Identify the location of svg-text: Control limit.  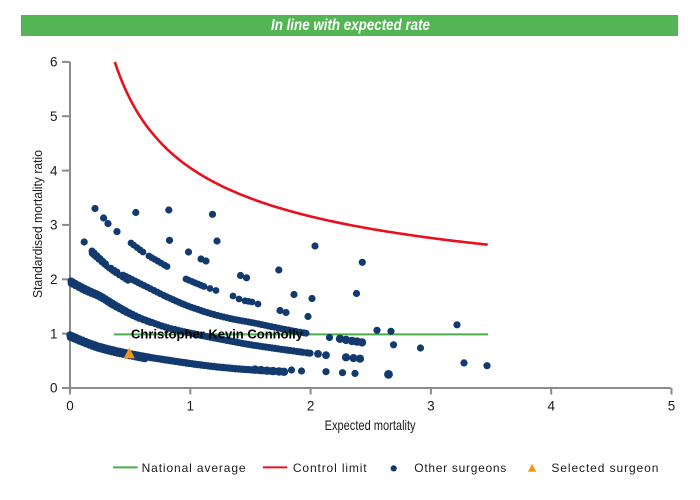
(330, 468).